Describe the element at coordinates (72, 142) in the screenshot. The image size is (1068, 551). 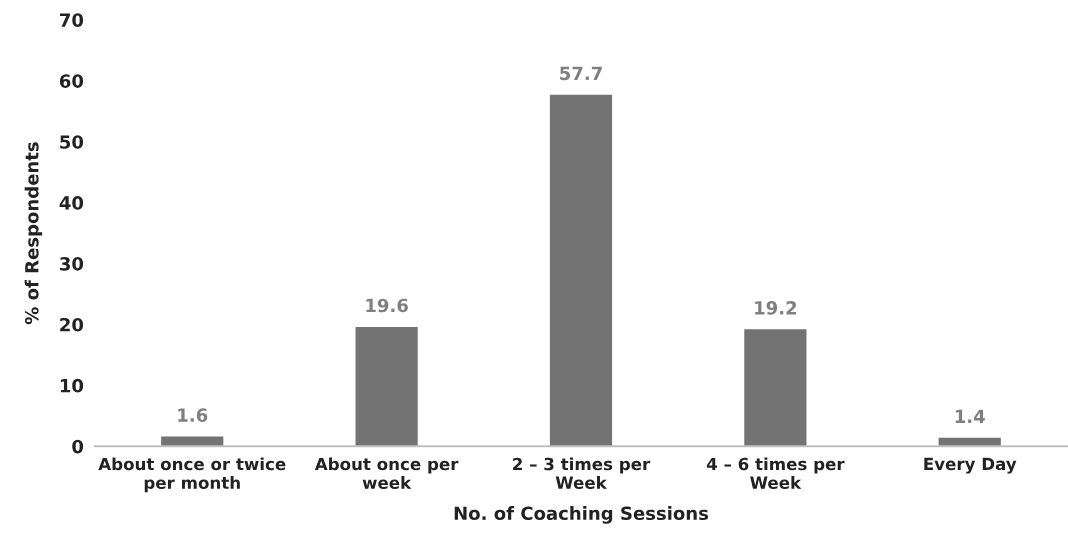
I see `y-tick-label: 50` at that location.